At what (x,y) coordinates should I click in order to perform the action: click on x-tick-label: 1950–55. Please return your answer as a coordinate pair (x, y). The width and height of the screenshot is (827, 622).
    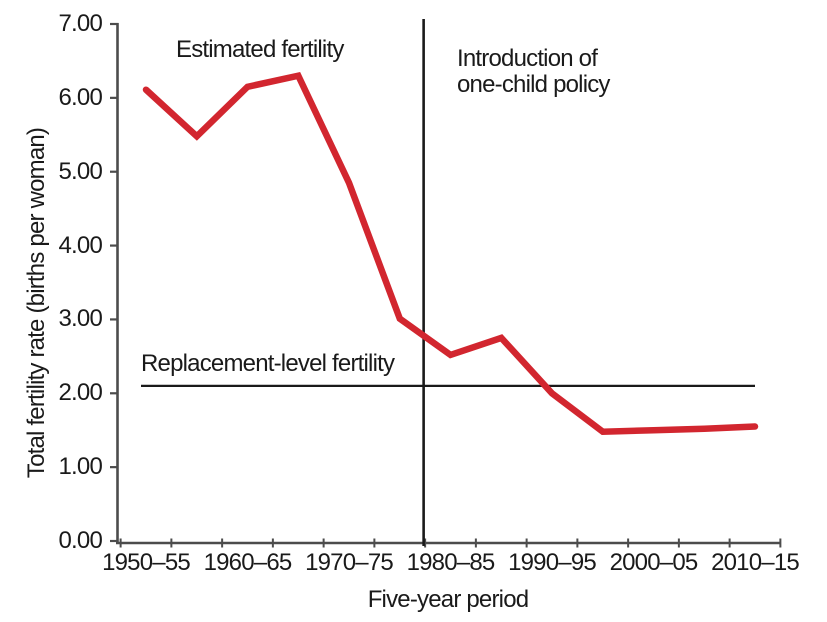
    Looking at the image, I should click on (146, 562).